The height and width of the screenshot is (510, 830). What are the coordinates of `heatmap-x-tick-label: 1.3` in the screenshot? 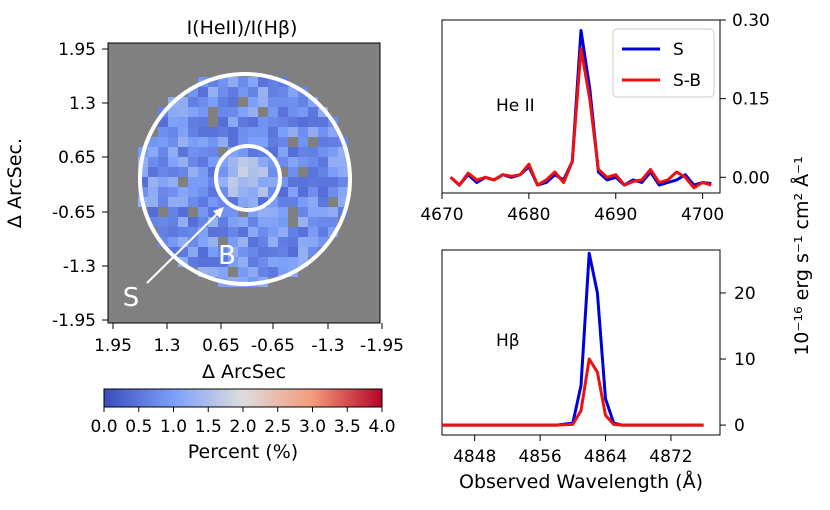 It's located at (166, 346).